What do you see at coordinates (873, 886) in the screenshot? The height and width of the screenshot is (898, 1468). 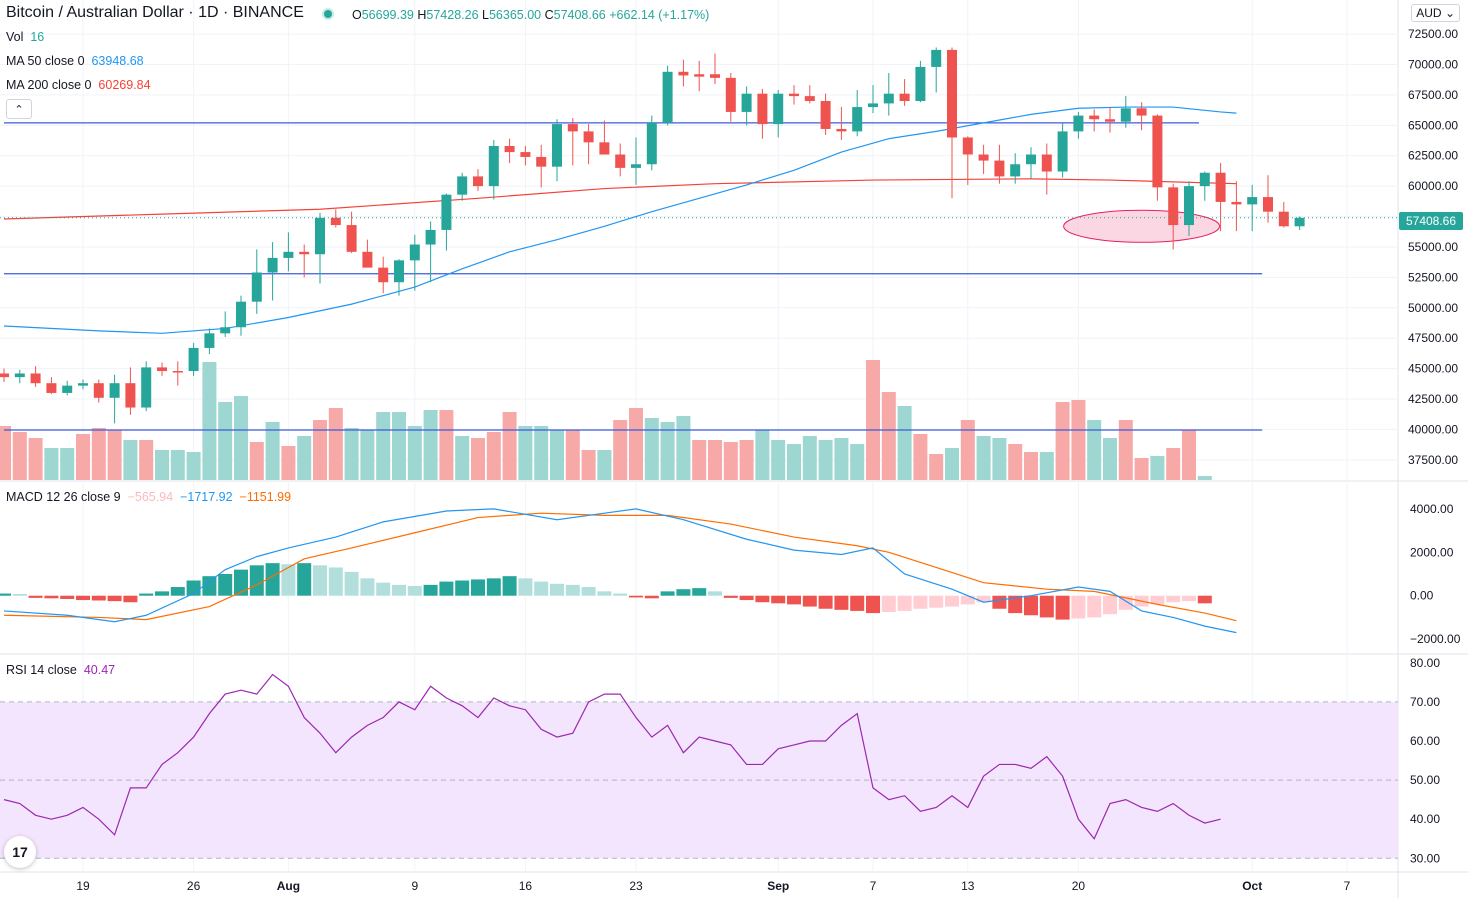 I see `time-tick-label: 7` at bounding box center [873, 886].